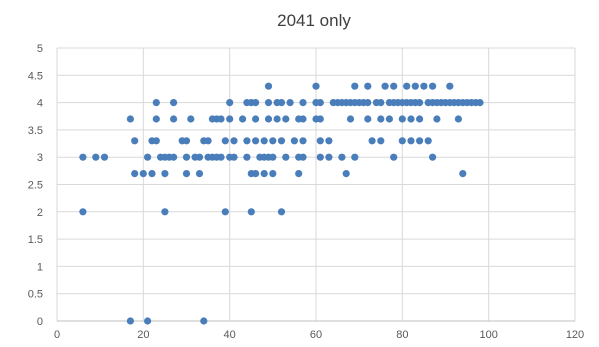 The image size is (599, 347). I want to click on chart-title: 2041 only, so click(314, 20).